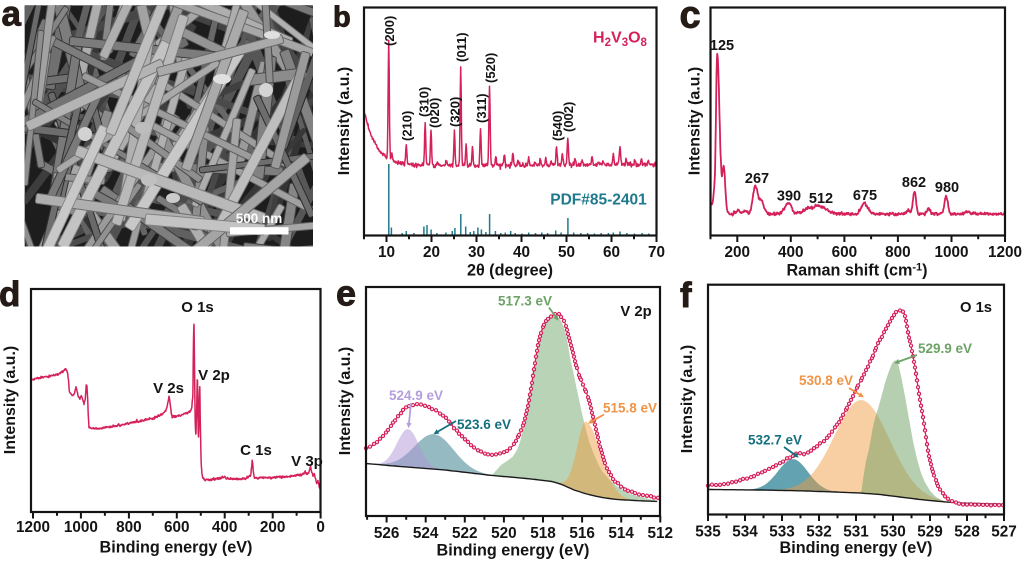 The width and height of the screenshot is (1024, 561). What do you see at coordinates (582, 533) in the screenshot?
I see `svg-text: 516` at bounding box center [582, 533].